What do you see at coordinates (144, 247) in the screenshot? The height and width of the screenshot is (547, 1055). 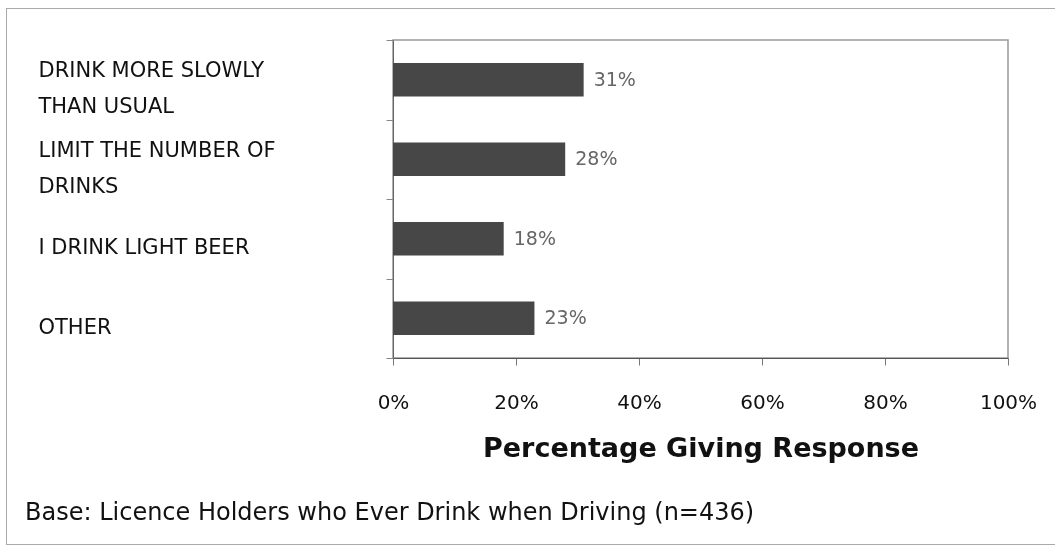 I see `y-tick-label: I DRINK LIGHT BEER` at bounding box center [144, 247].